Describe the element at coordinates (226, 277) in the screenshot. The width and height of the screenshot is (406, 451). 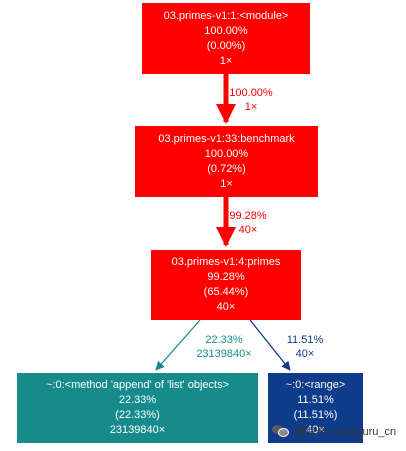
I see `node-primes-total: 99.28%` at that location.